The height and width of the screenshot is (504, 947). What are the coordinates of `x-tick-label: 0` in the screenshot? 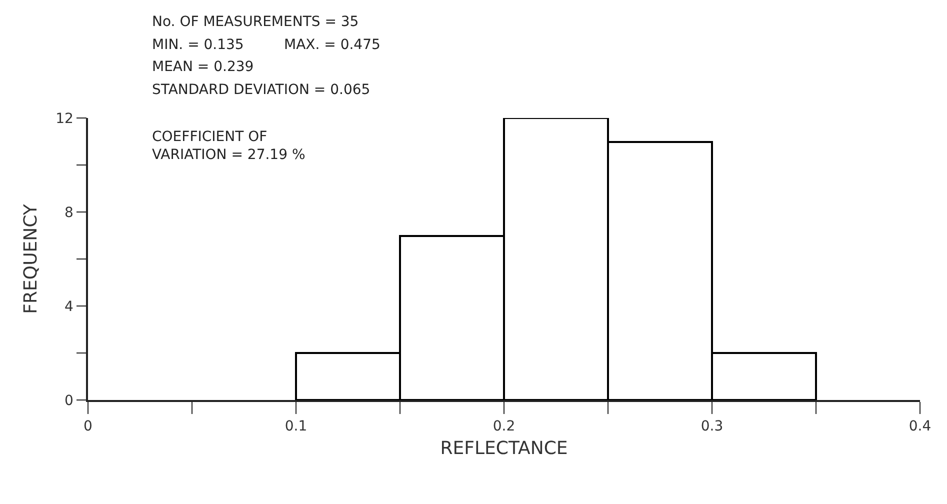 It's located at (88, 426).